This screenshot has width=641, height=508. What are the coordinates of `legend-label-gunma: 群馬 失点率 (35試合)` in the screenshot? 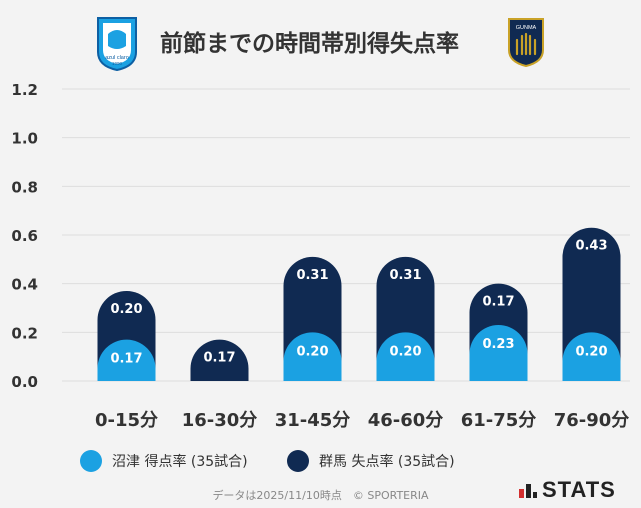 It's located at (387, 462).